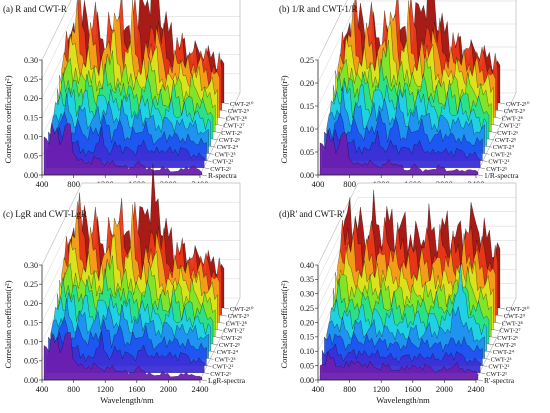  What do you see at coordinates (318, 9) in the screenshot?
I see `panel-title: (b) 1/R and CWT-1/R` at bounding box center [318, 9].